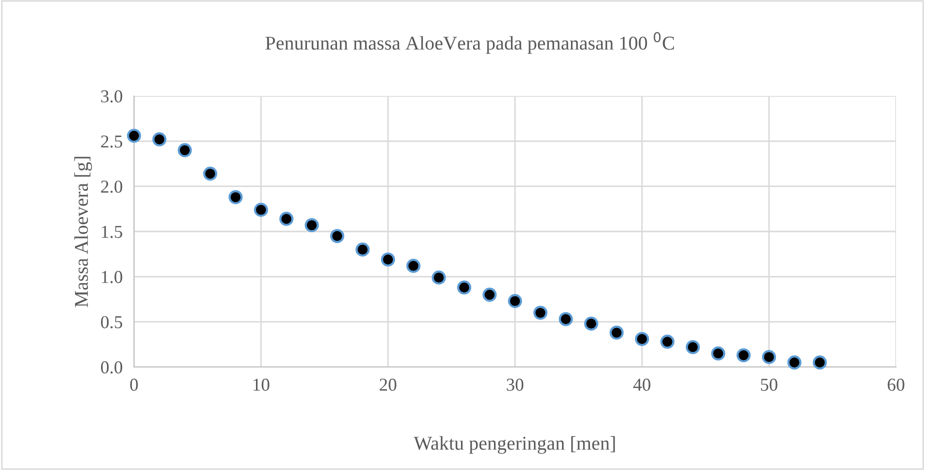 Image resolution: width=925 pixels, height=470 pixels. I want to click on y-tick-label: 1.5, so click(112, 232).